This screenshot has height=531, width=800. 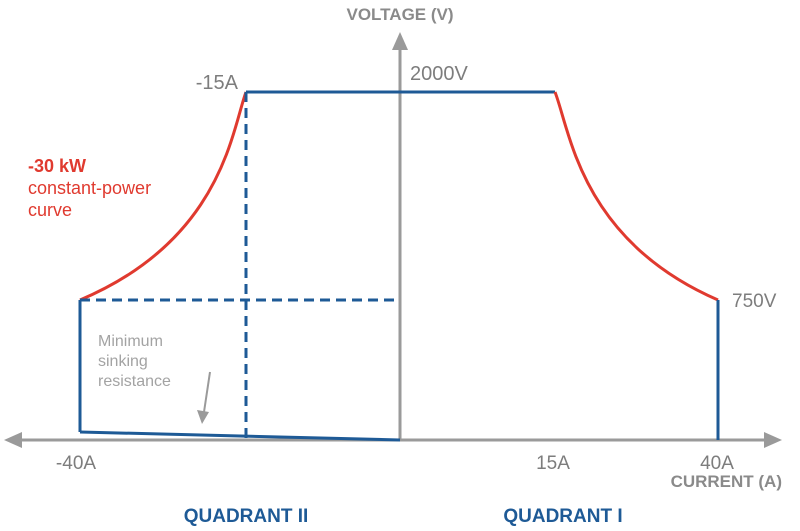 I want to click on sinking-note-line2: sinking, so click(x=123, y=361).